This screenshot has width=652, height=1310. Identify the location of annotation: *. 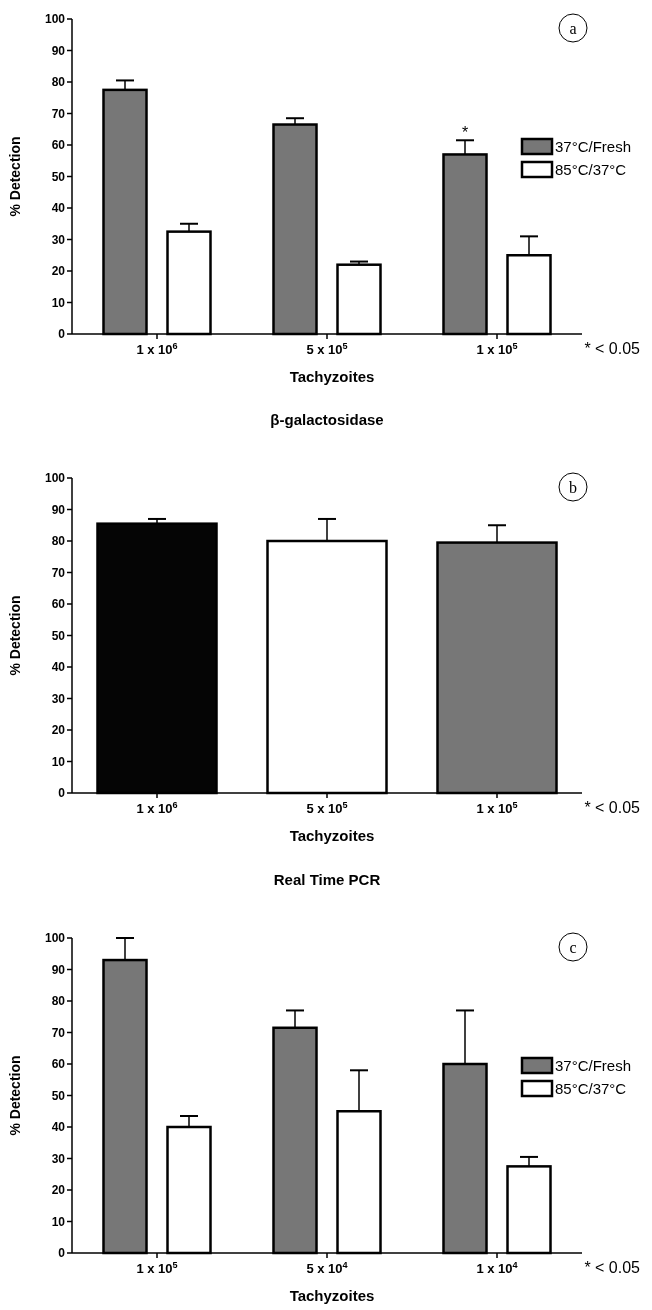
(465, 133).